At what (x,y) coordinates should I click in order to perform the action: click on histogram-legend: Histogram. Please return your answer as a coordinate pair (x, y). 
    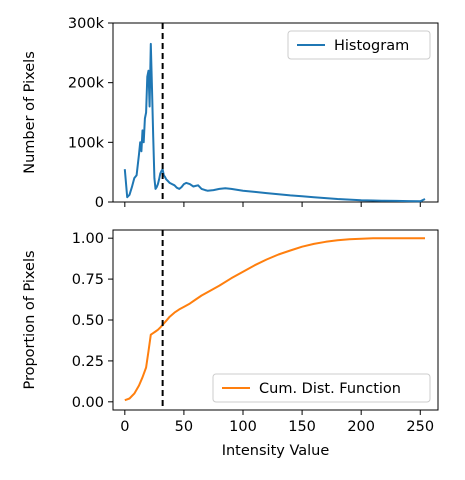
    Looking at the image, I should click on (359, 45).